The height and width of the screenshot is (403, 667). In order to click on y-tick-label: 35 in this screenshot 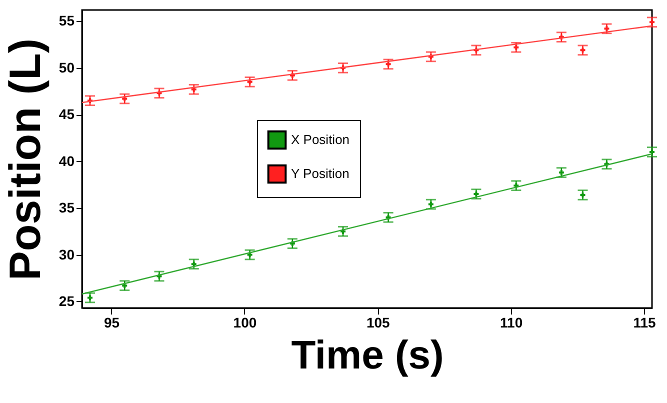, I will do `click(66, 208)`.